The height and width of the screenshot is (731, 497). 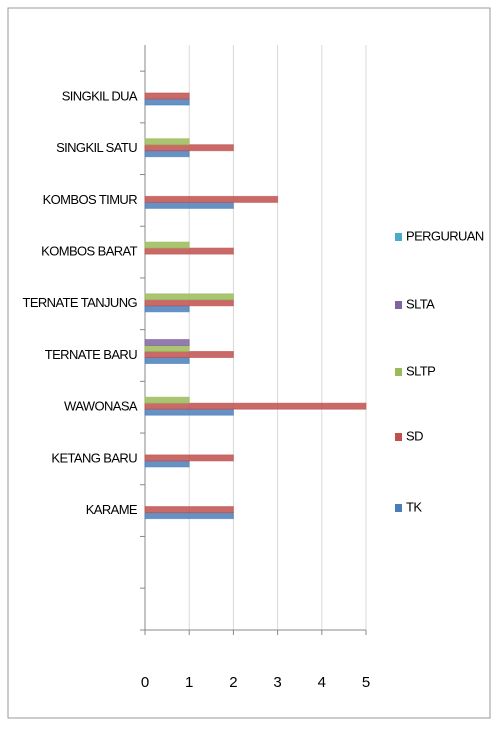 What do you see at coordinates (414, 435) in the screenshot?
I see `legend-label: SD` at bounding box center [414, 435].